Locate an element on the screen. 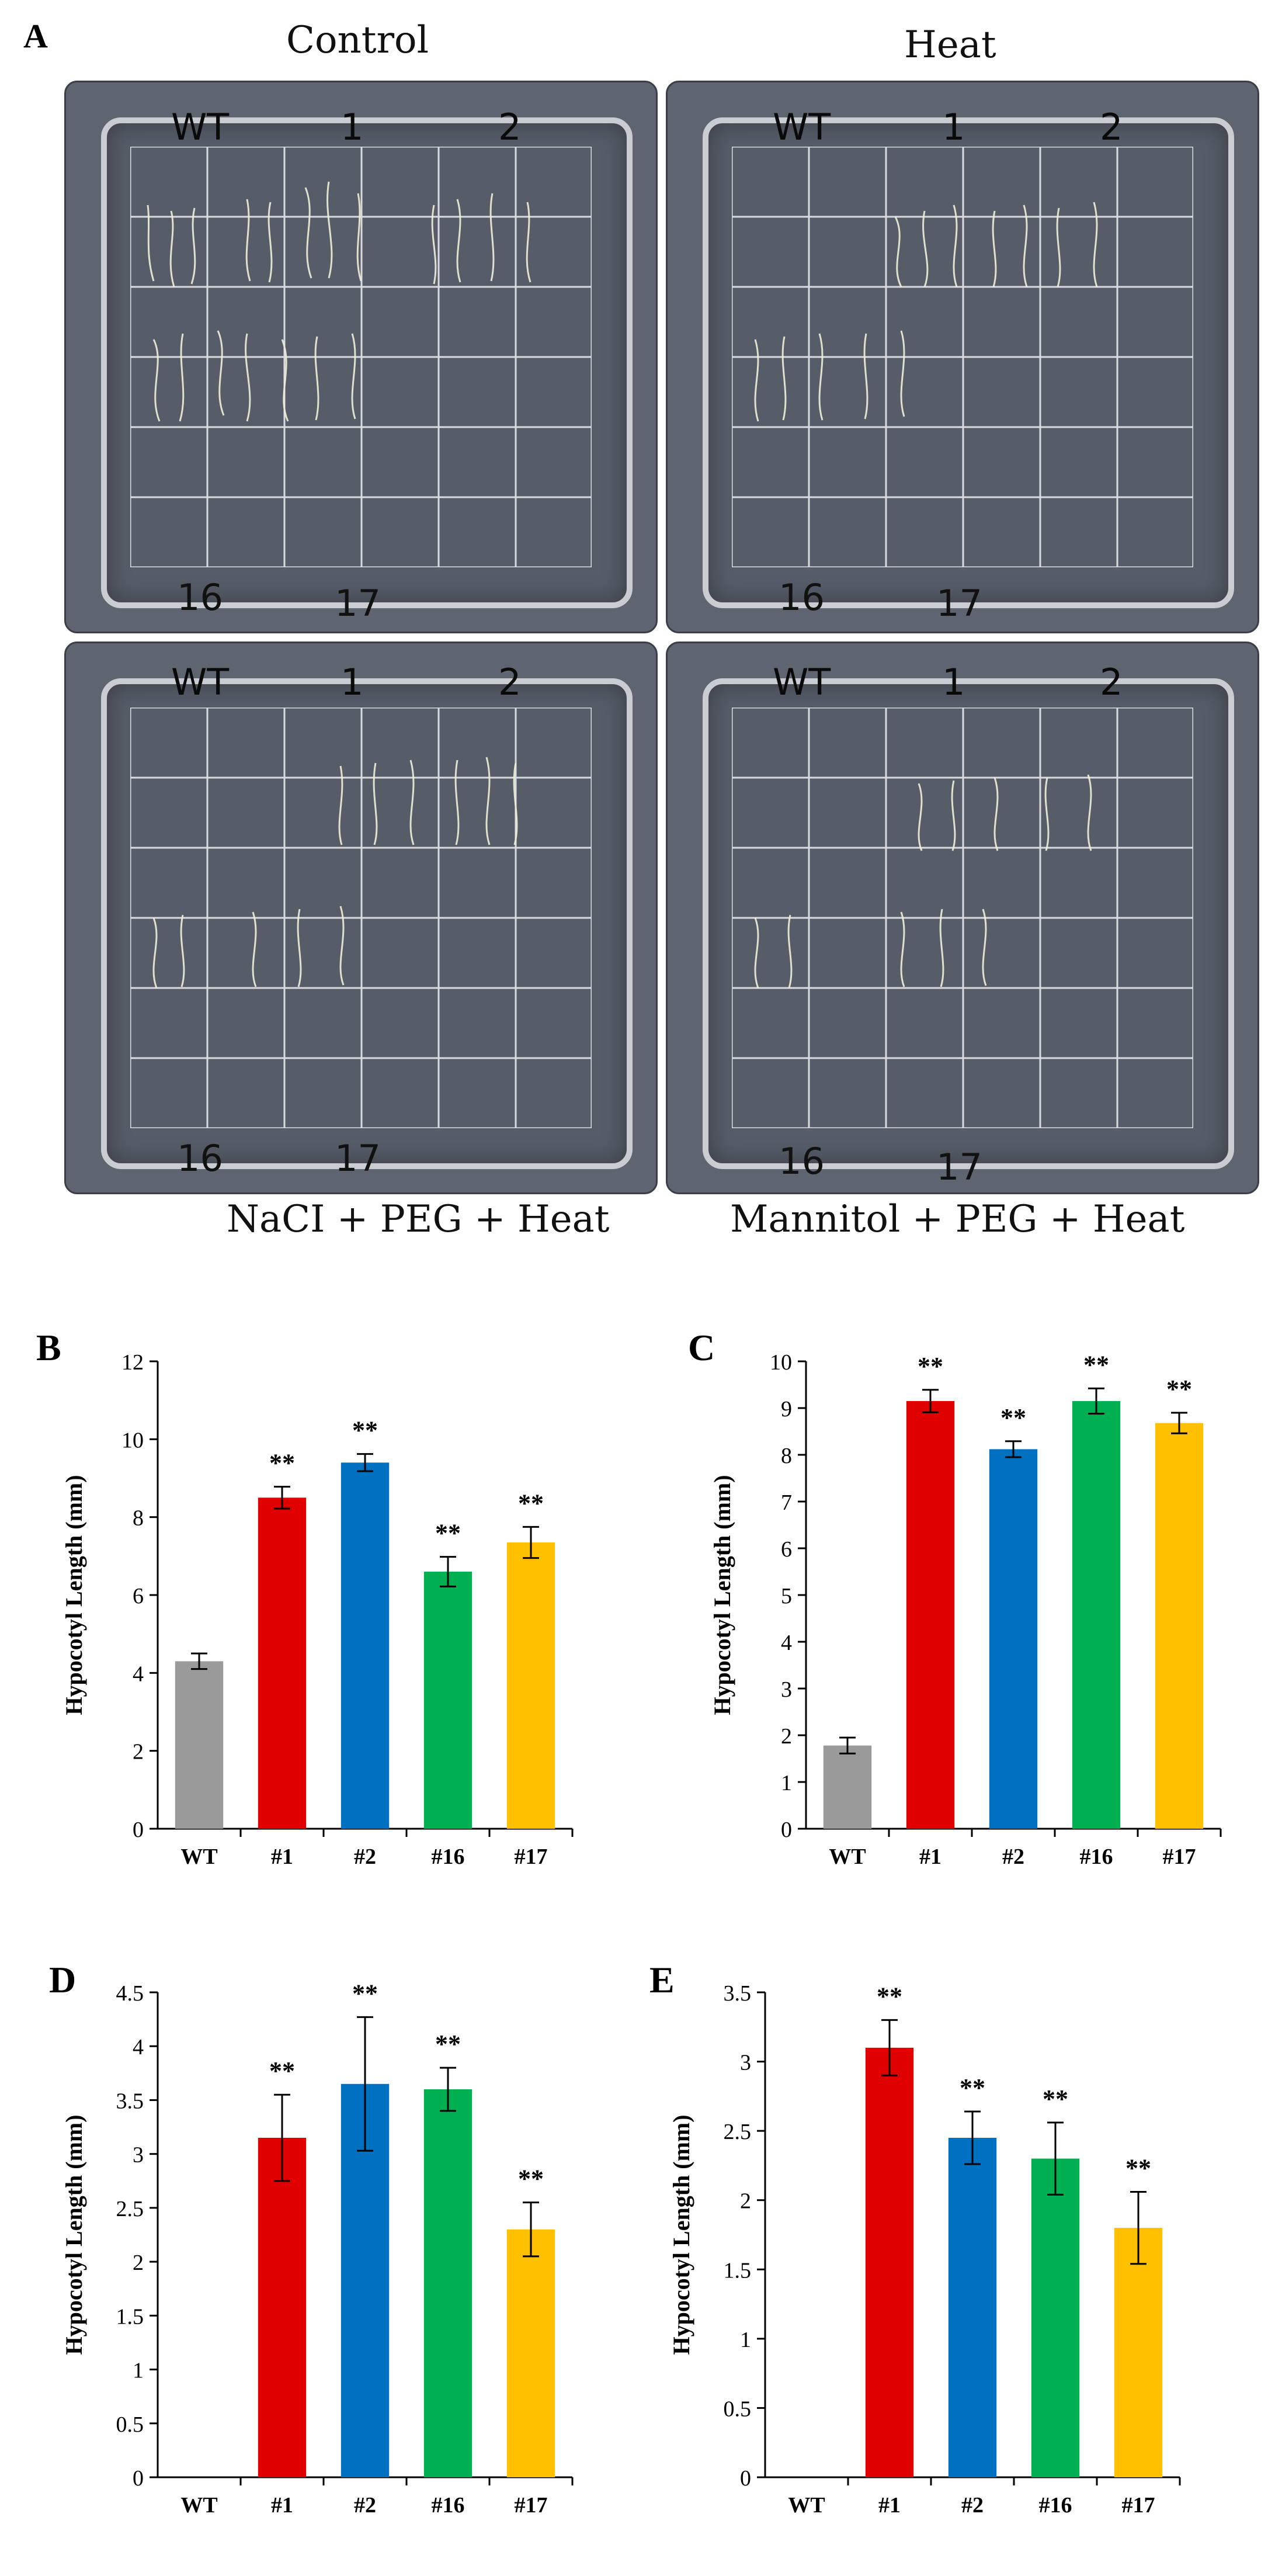  plate-naci-peg-heat: WT 1 2 16 17 is located at coordinates (361, 918).